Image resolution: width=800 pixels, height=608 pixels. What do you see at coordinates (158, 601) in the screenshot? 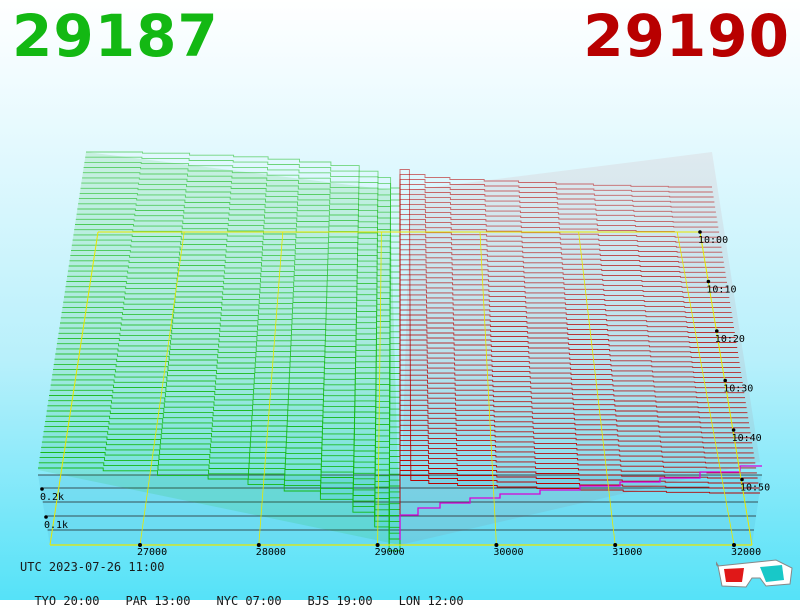
I see `tz-paris: PAR 13:00` at bounding box center [158, 601].